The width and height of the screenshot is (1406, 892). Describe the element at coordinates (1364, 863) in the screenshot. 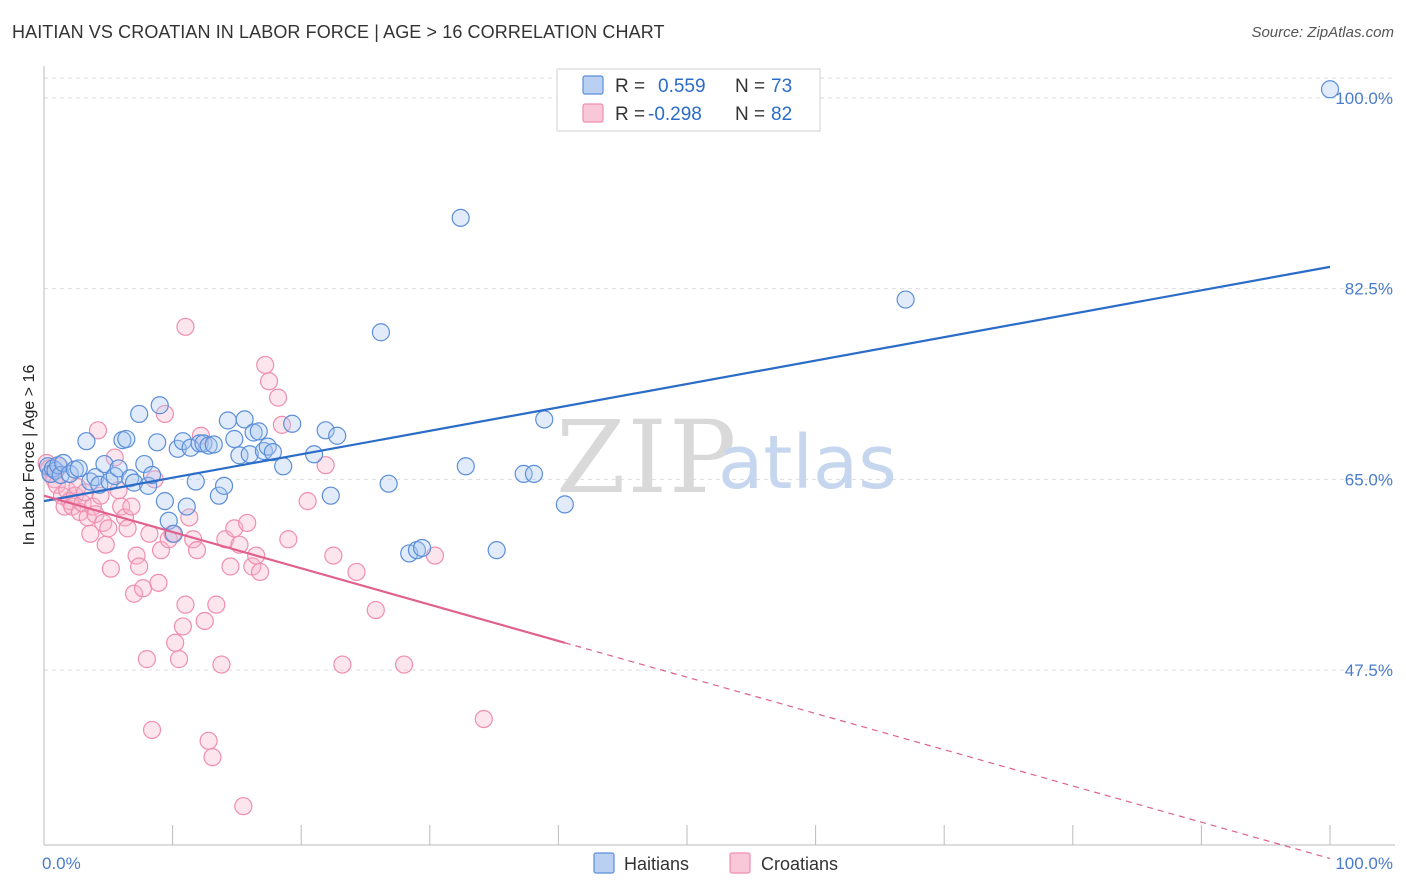

I see `x-tick-label: 100.0%` at that location.